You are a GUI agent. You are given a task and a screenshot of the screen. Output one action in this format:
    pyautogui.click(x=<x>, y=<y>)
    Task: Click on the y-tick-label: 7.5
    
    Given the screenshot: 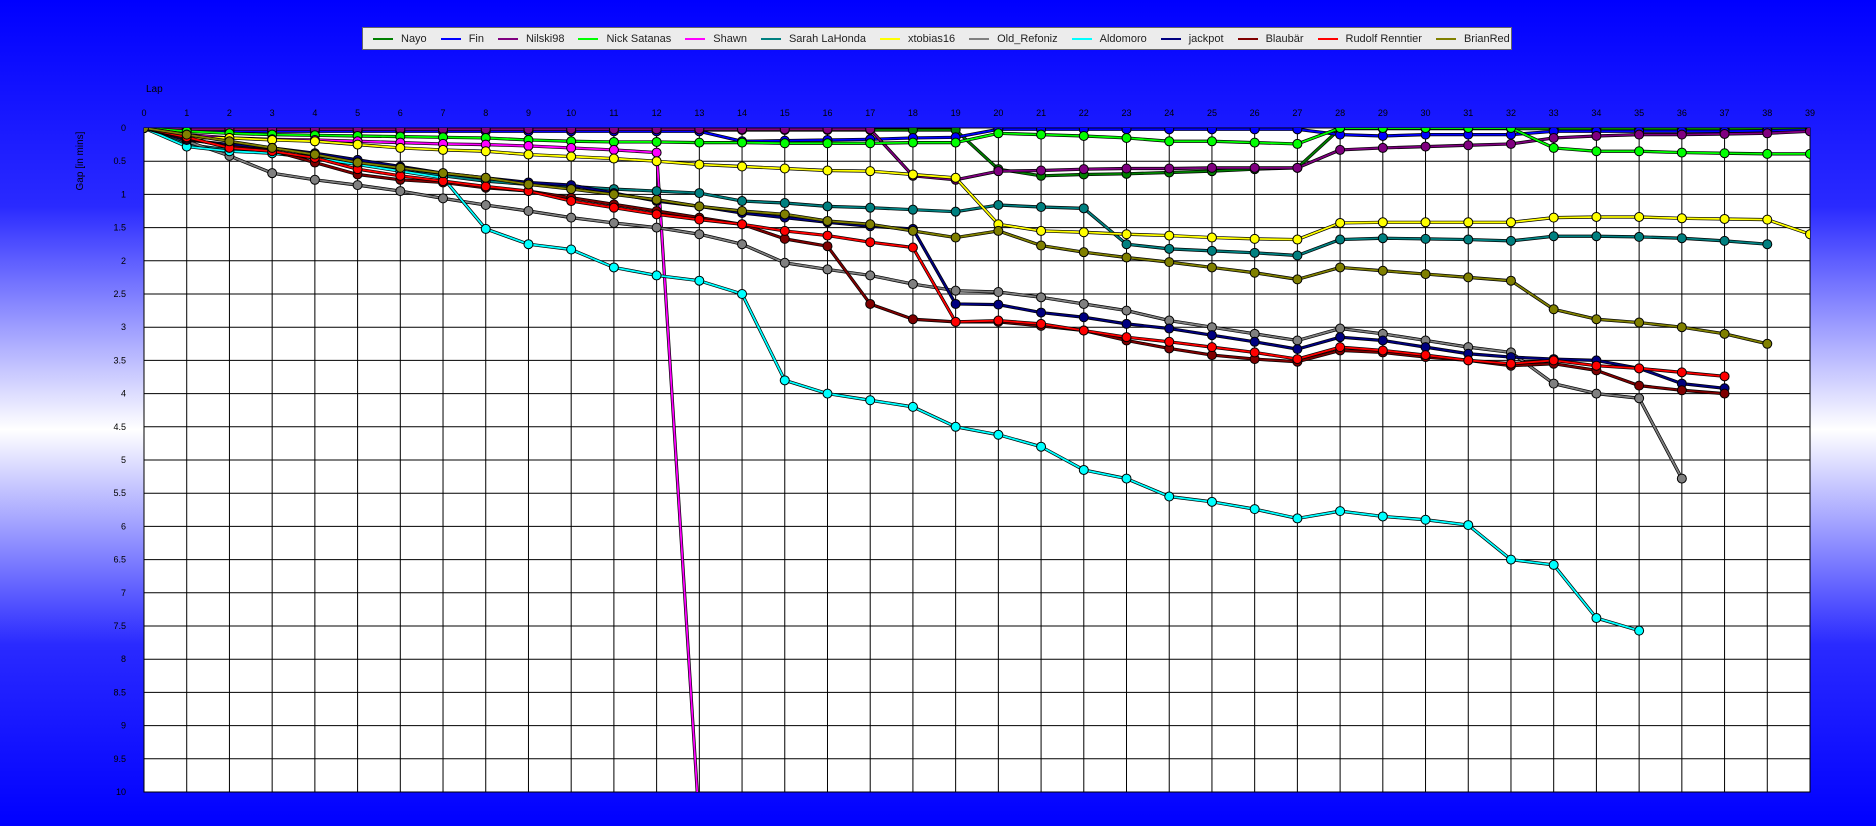 What is the action you would take?
    pyautogui.click(x=119, y=626)
    